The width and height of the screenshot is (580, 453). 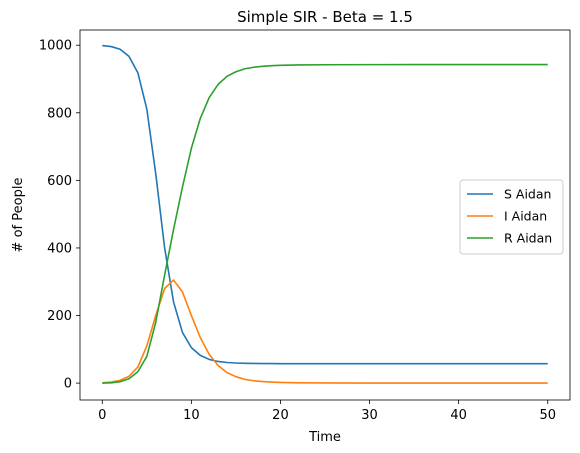 What do you see at coordinates (327, 411) in the screenshot?
I see `x-axis-ticks: 0 10 20 30 40 50` at bounding box center [327, 411].